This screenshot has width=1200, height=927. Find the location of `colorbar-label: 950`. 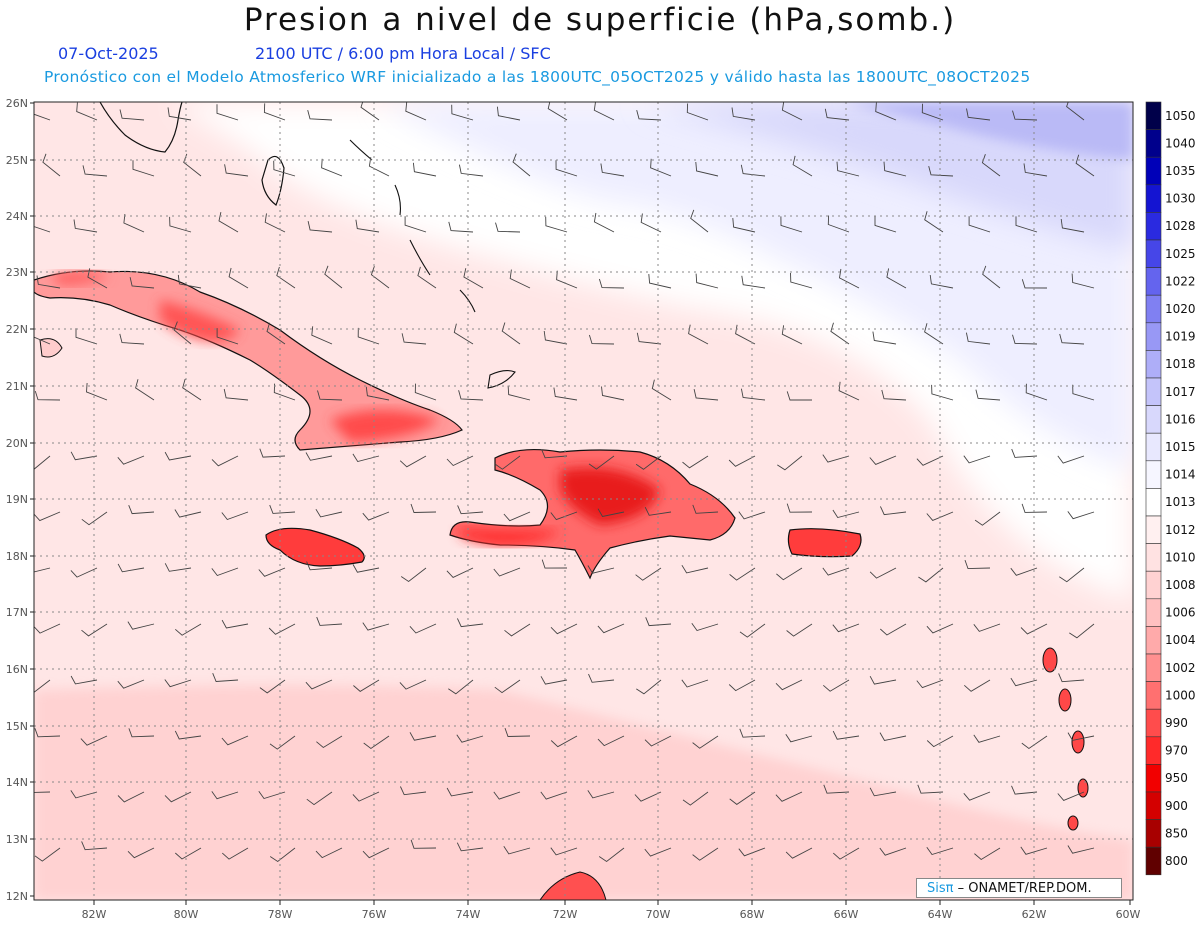

colorbar-label: 950 is located at coordinates (1176, 778).